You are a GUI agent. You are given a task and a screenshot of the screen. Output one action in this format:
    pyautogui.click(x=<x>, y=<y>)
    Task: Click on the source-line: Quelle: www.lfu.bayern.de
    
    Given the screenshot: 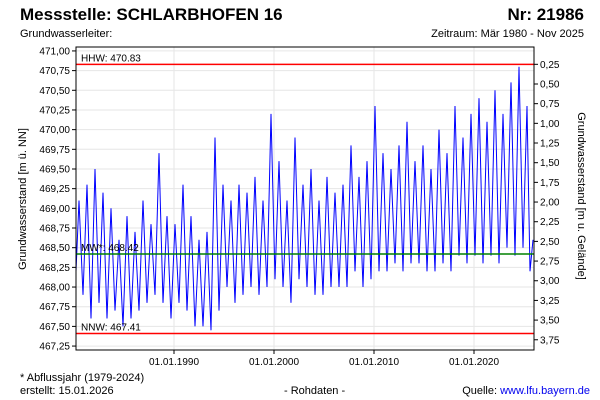 What is the action you would take?
    pyautogui.click(x=526, y=391)
    